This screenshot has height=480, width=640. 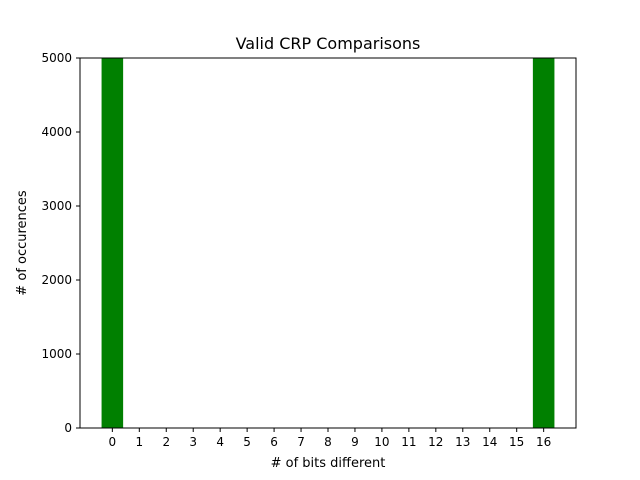 I want to click on y-tick-label: 5000, so click(x=56, y=58).